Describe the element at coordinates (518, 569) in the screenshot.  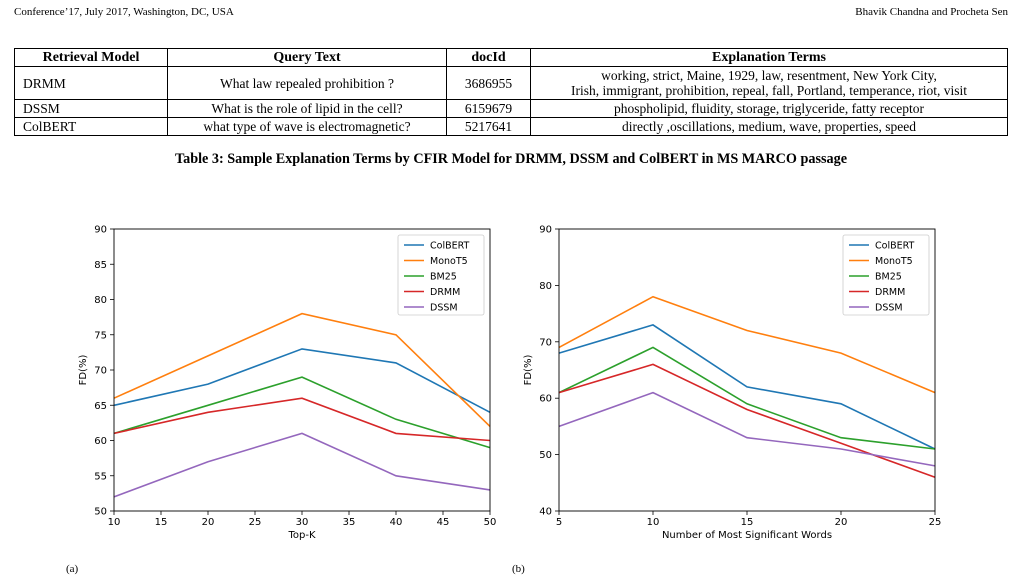
I see `subfigure-label-b: (b)` at that location.